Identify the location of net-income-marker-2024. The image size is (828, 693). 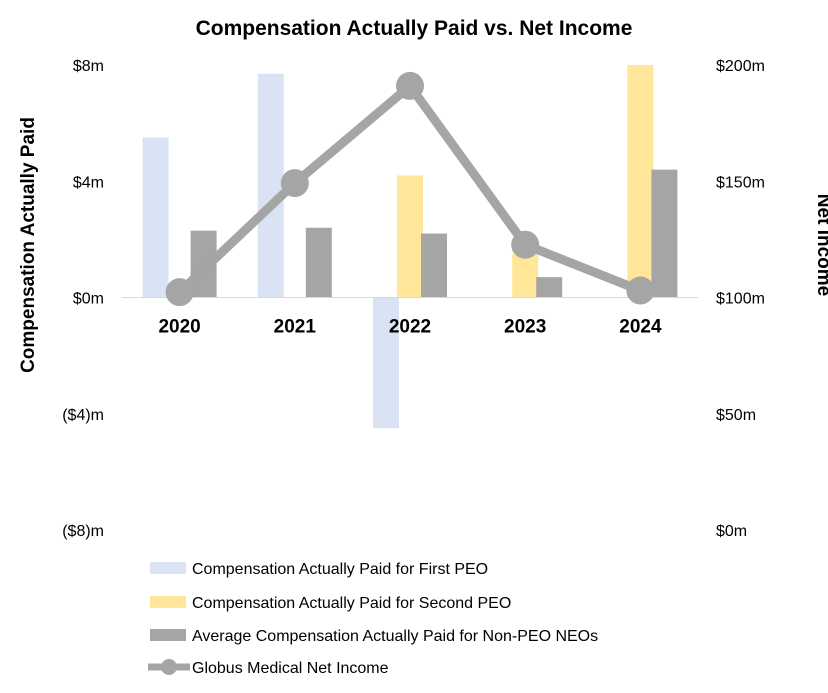
(640, 290).